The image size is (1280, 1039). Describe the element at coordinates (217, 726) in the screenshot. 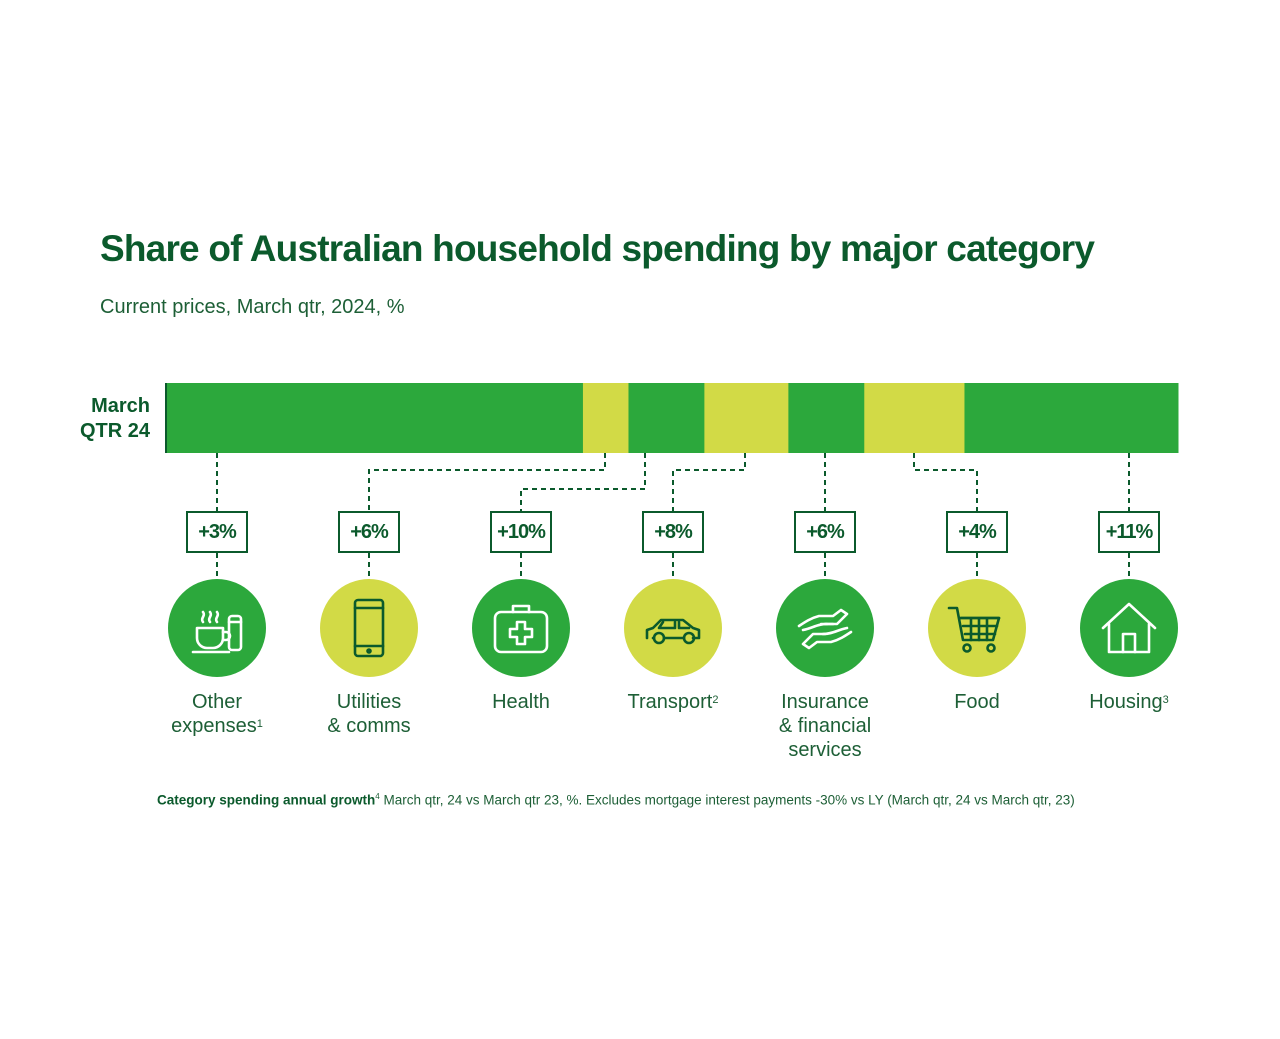

I see `category-label-line: expenses1` at that location.